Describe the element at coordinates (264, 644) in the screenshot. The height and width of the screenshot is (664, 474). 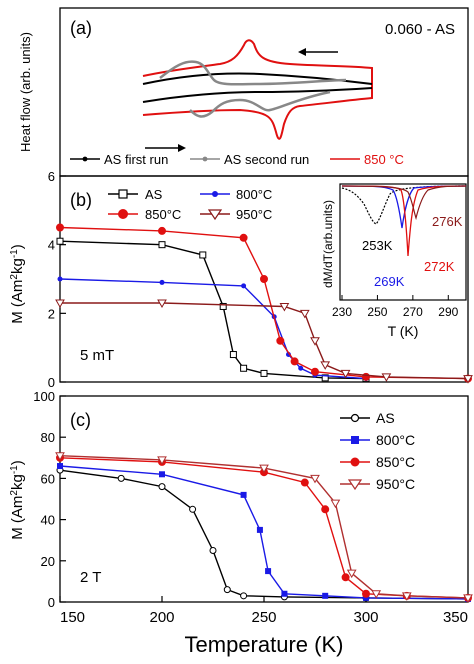
I see `x-axis-title: Temperature (K)` at that location.